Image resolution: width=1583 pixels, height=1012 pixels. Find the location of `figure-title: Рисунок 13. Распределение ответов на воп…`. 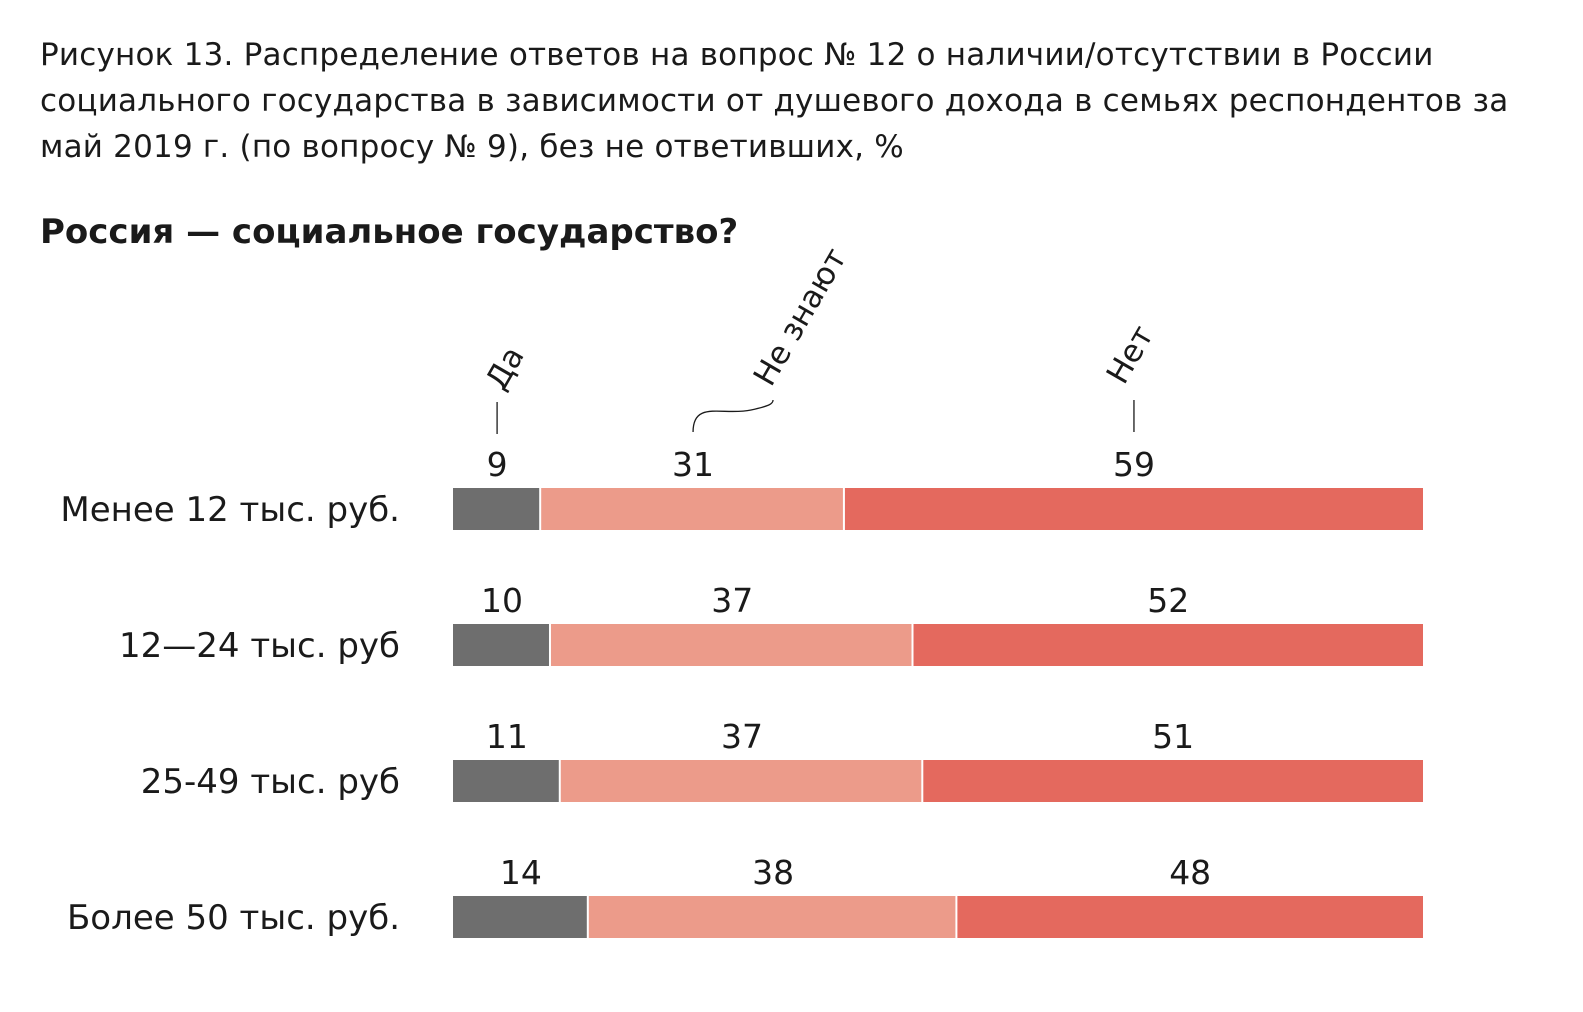

figure-title: Рисунок 13. Распределение ответов на воп… is located at coordinates (774, 101).